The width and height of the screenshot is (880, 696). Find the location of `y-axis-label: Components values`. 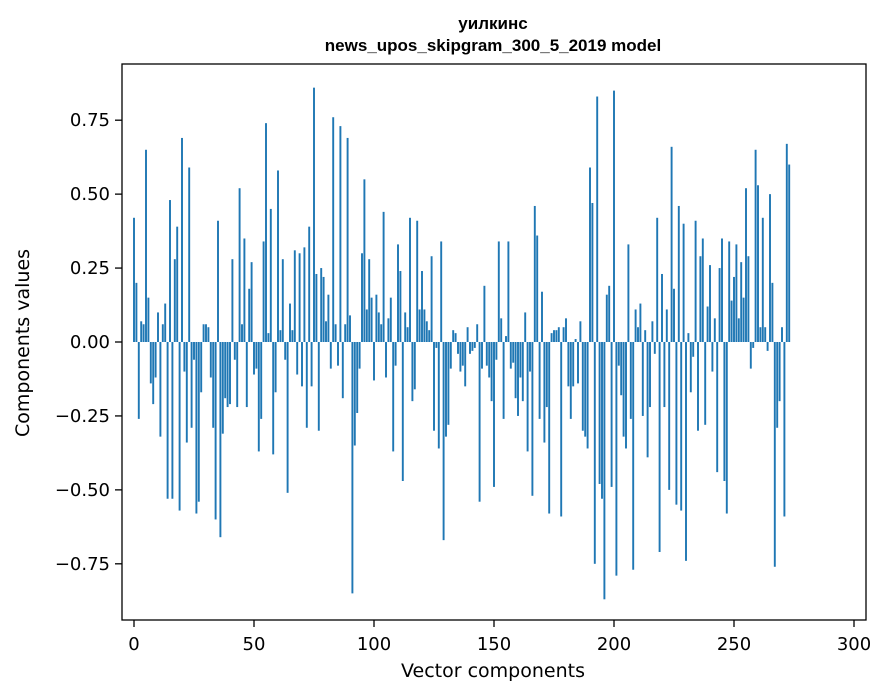

y-axis-label: Components values is located at coordinates (23, 343).